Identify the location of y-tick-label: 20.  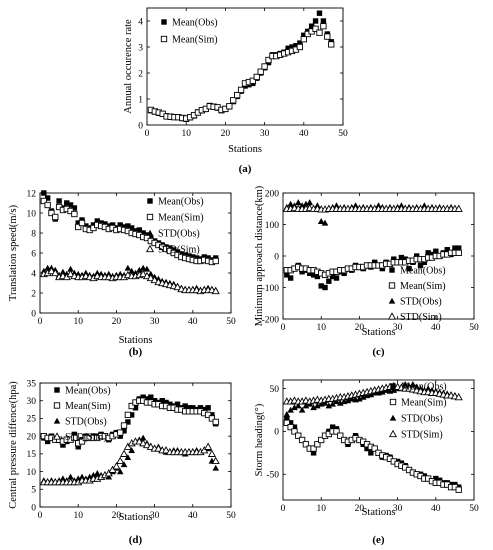
(32, 437).